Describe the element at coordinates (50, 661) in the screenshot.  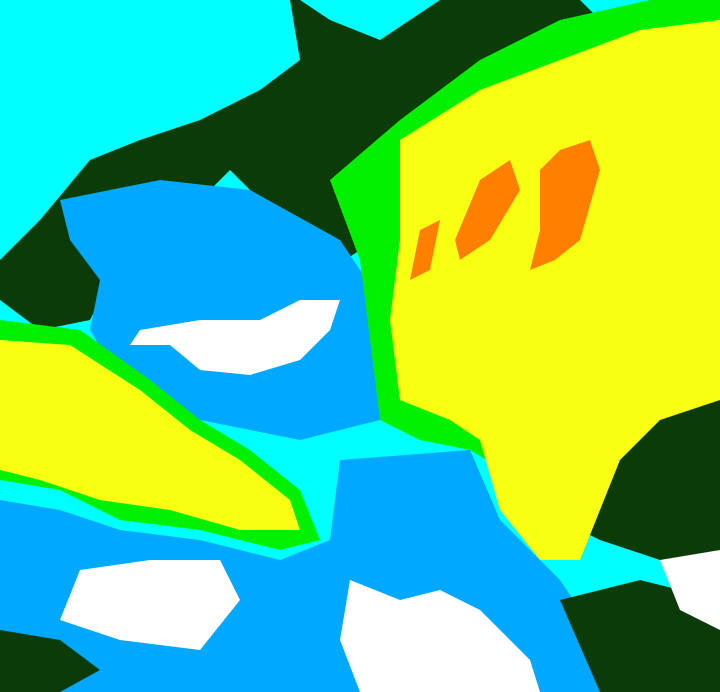
I see `lower-left-dark` at that location.